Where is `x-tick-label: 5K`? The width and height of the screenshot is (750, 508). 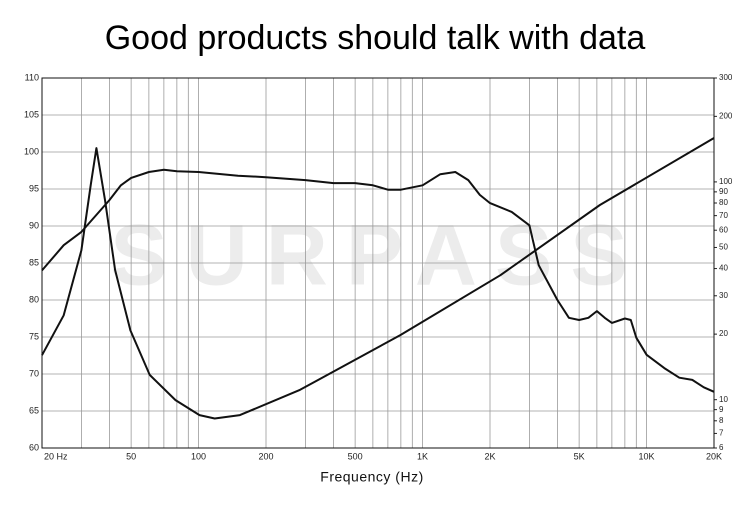 x-tick-label: 5K is located at coordinates (579, 456).